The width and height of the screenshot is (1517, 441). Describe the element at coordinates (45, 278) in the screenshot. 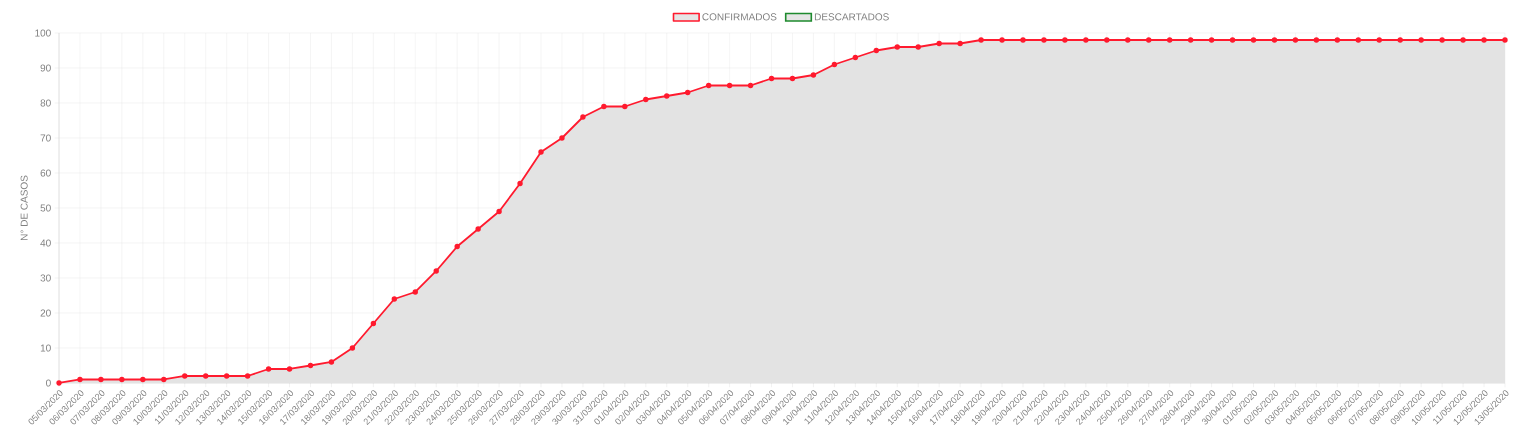

I see `y-tick-label: 30` at that location.